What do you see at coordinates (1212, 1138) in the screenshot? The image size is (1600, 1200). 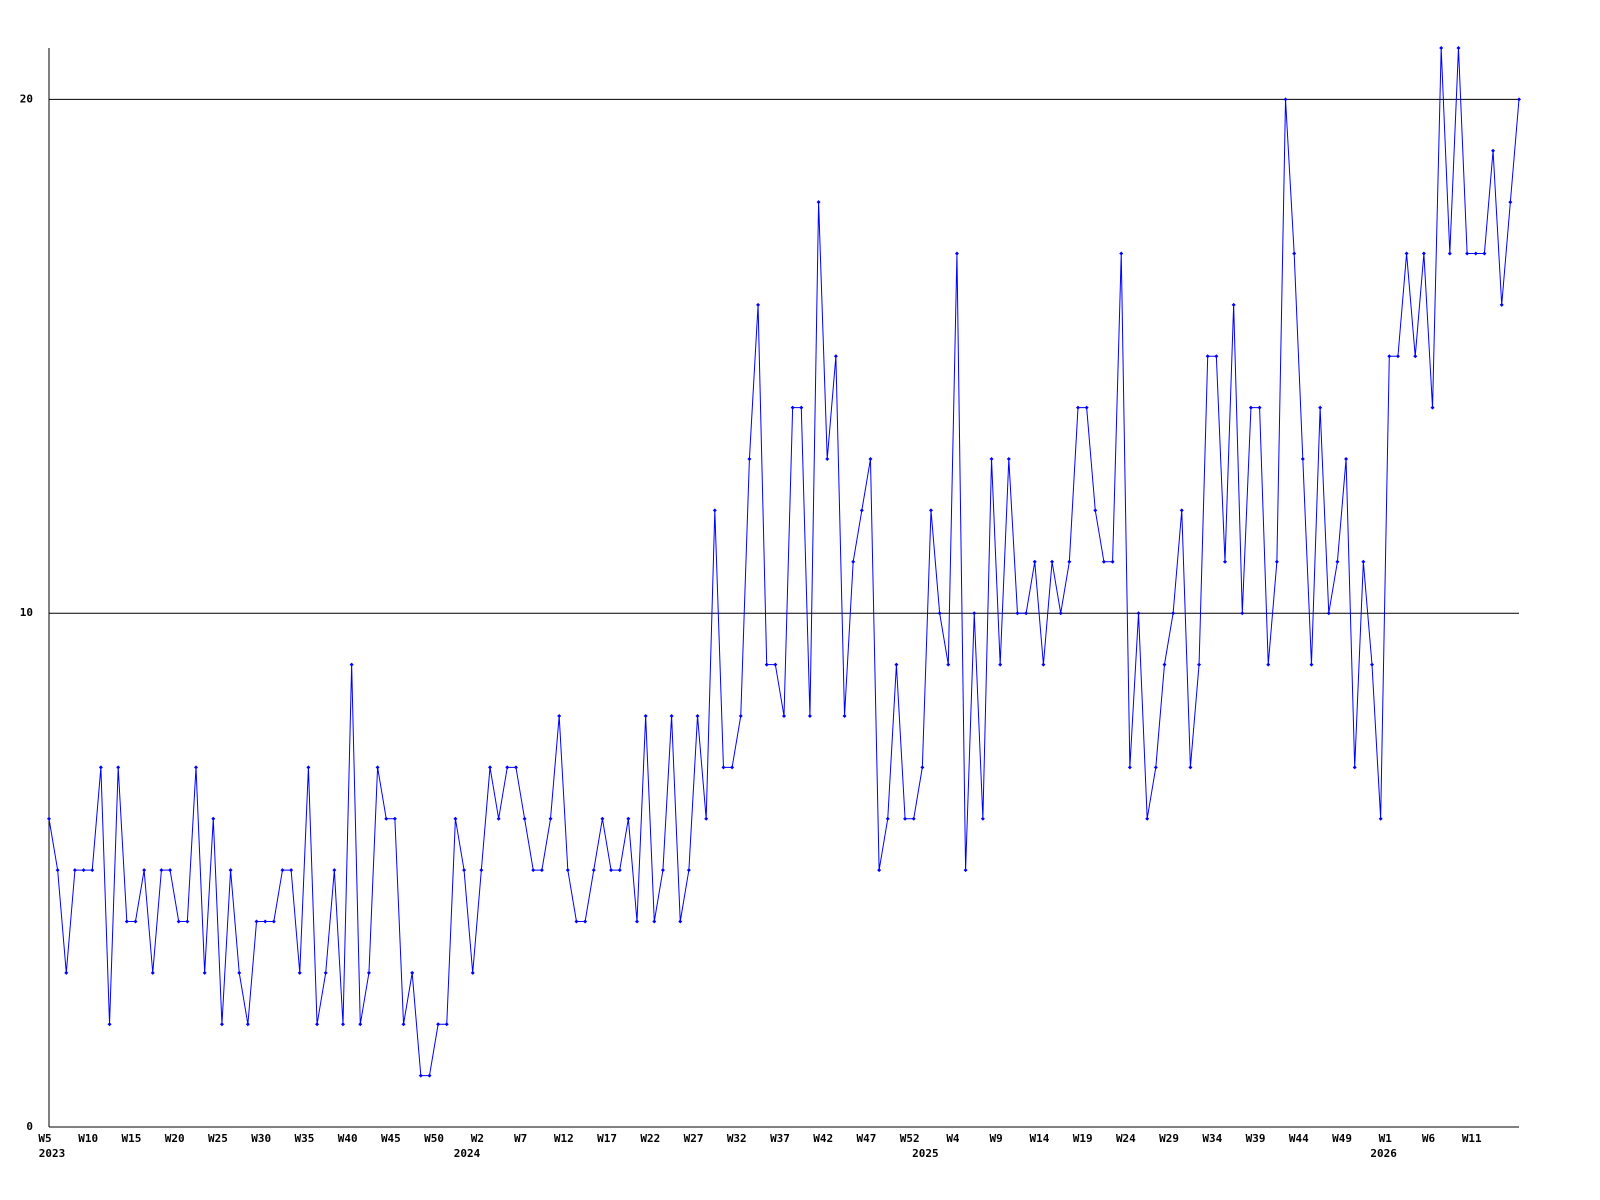 I see `x-tick-label: W34` at bounding box center [1212, 1138].